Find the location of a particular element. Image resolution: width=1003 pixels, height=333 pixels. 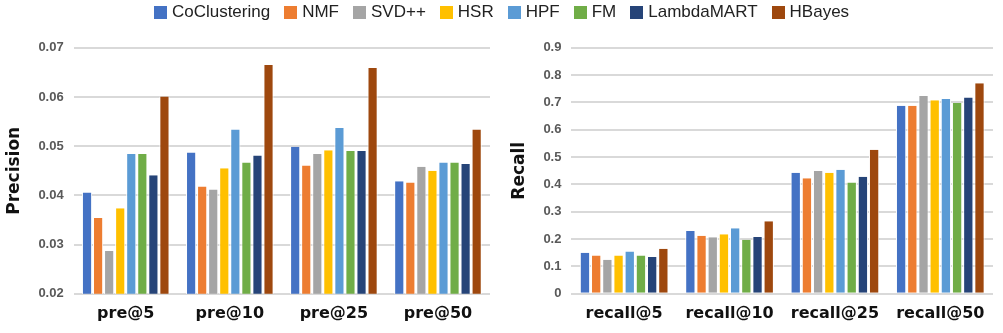

y-tick-label: 0.07 is located at coordinates (51, 47).